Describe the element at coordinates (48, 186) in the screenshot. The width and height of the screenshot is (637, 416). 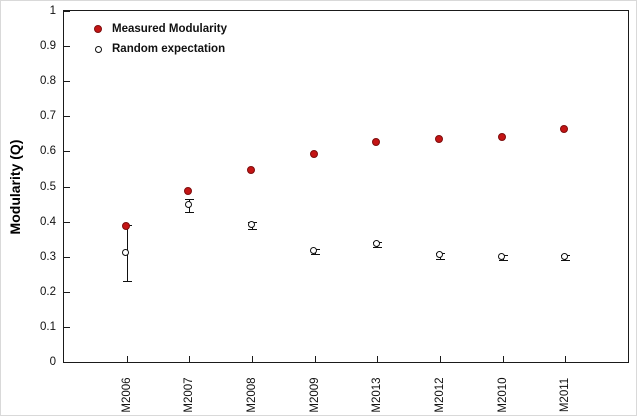
I see `y-tick-label: 0.5` at that location.